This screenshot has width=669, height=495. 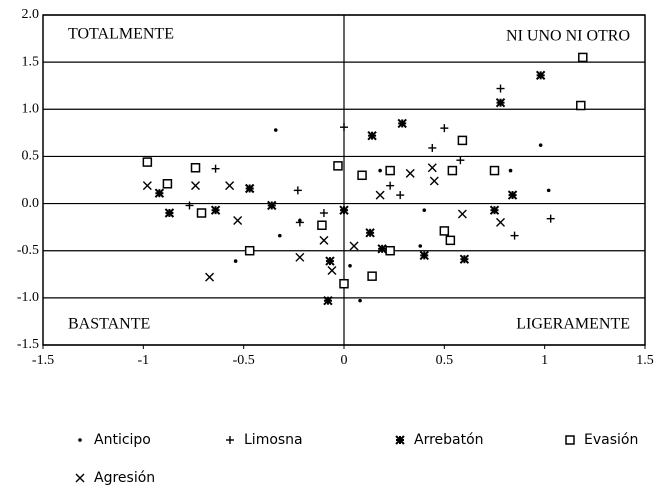 What do you see at coordinates (544, 360) in the screenshot?
I see `x-tick-label: 1` at bounding box center [544, 360].